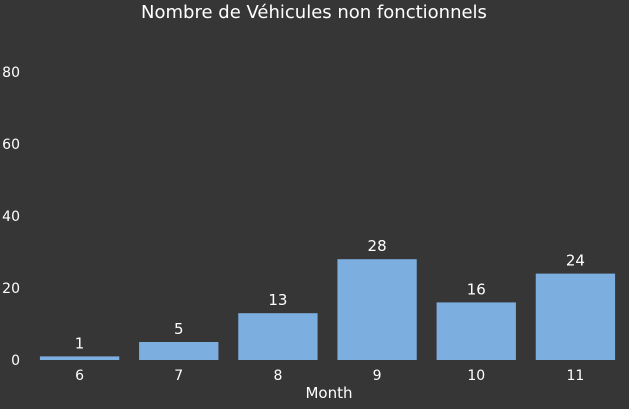 This screenshot has height=409, width=629. I want to click on x-tick-label: 9, so click(377, 376).